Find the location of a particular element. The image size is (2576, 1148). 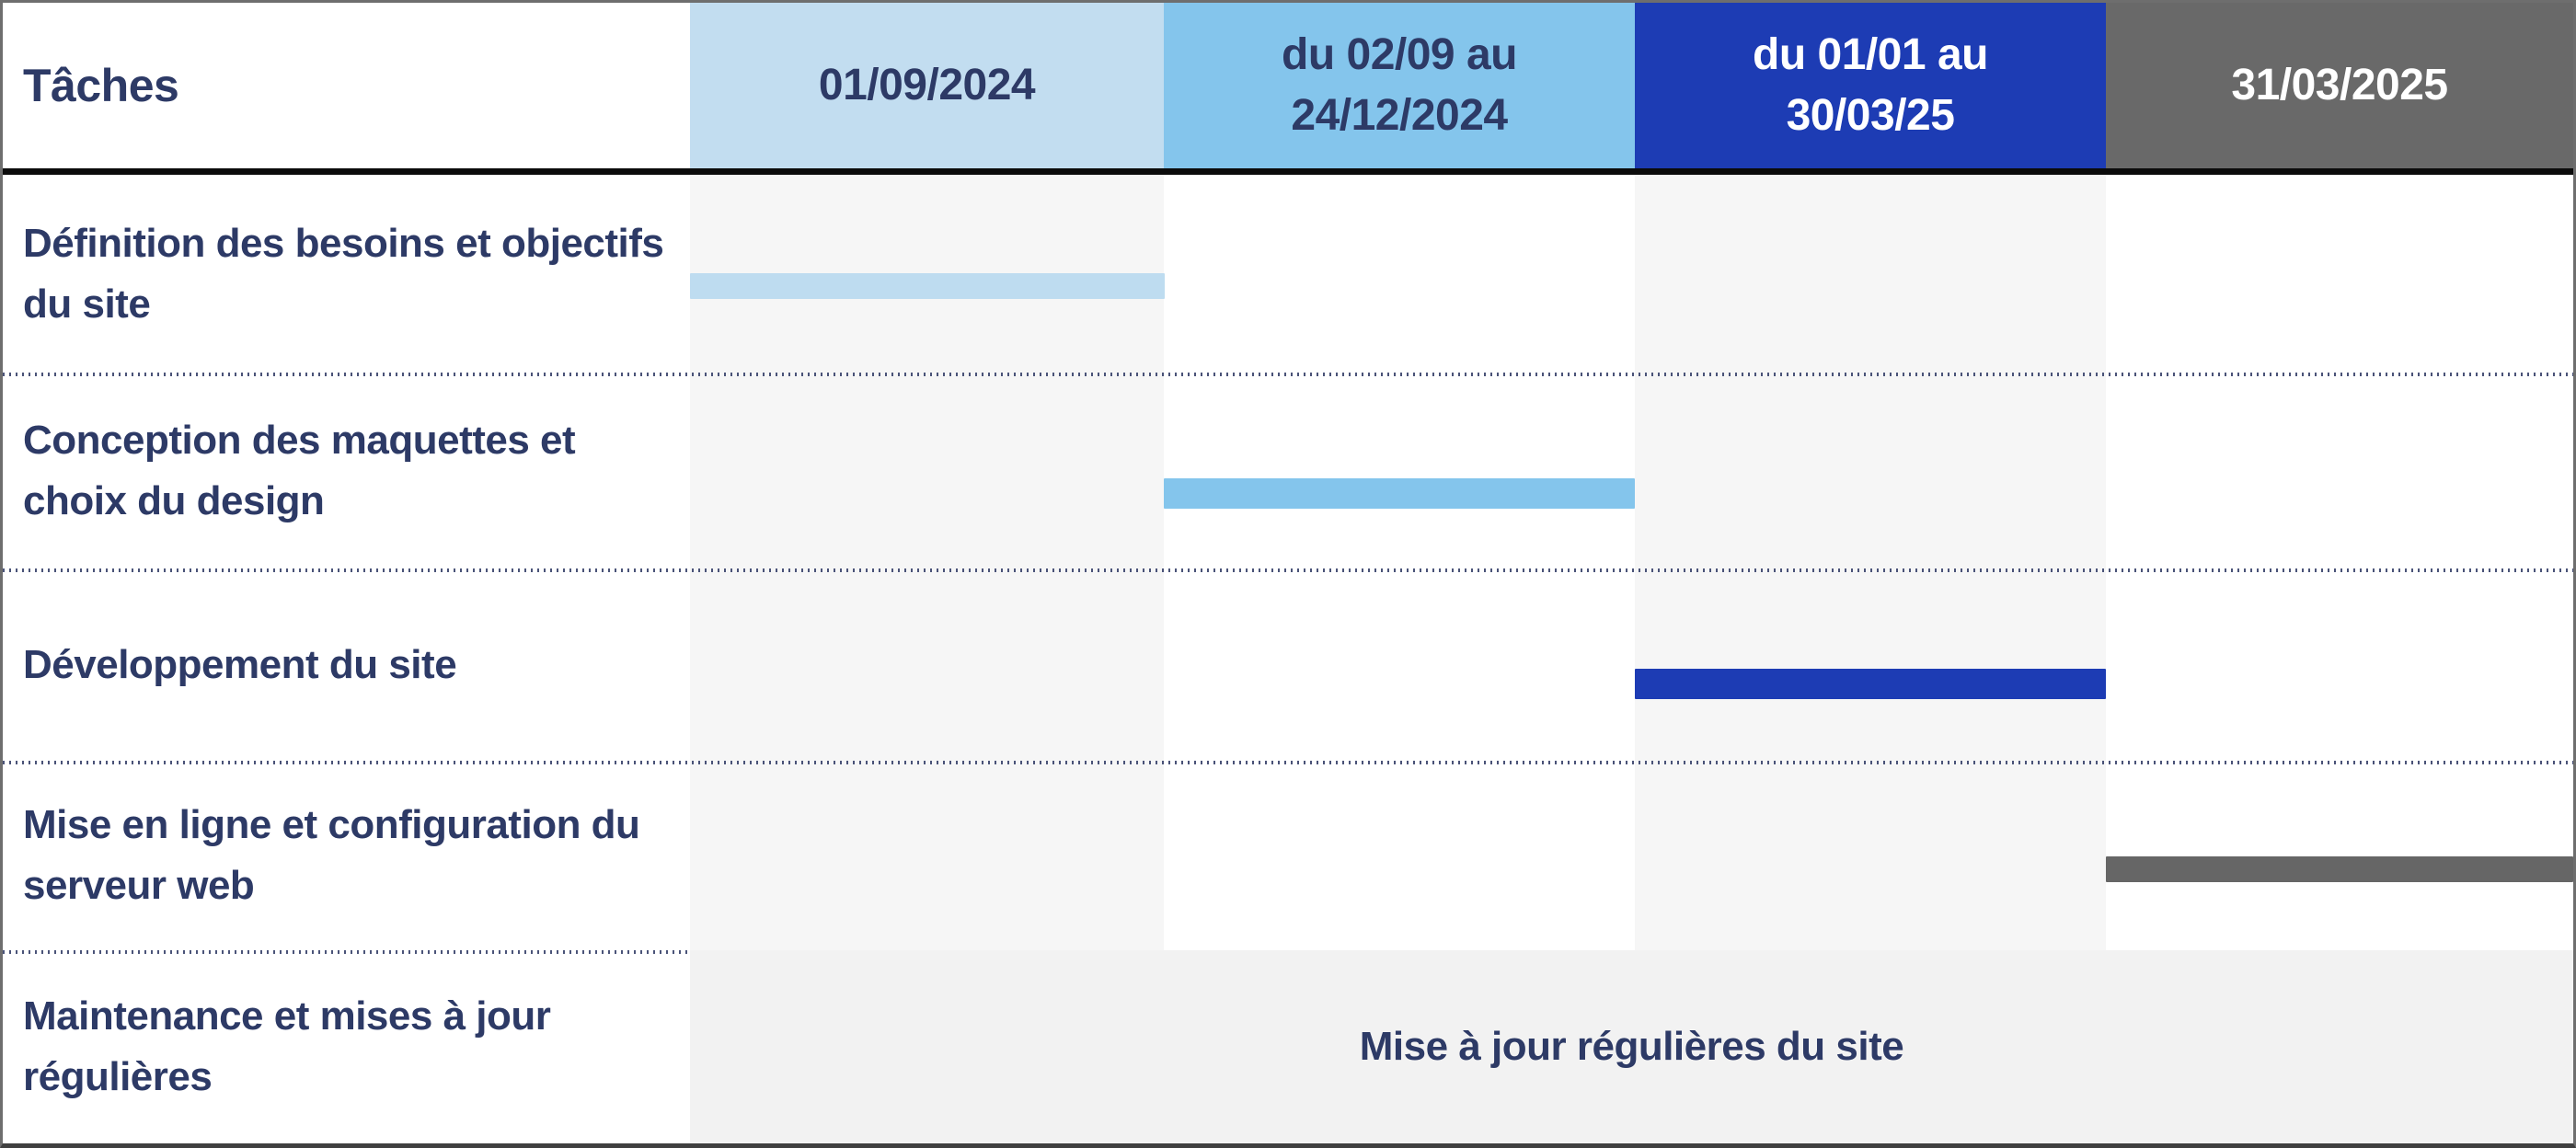

task-label-maintenance: Maintenance et mises à jour régulières is located at coordinates (287, 1046).